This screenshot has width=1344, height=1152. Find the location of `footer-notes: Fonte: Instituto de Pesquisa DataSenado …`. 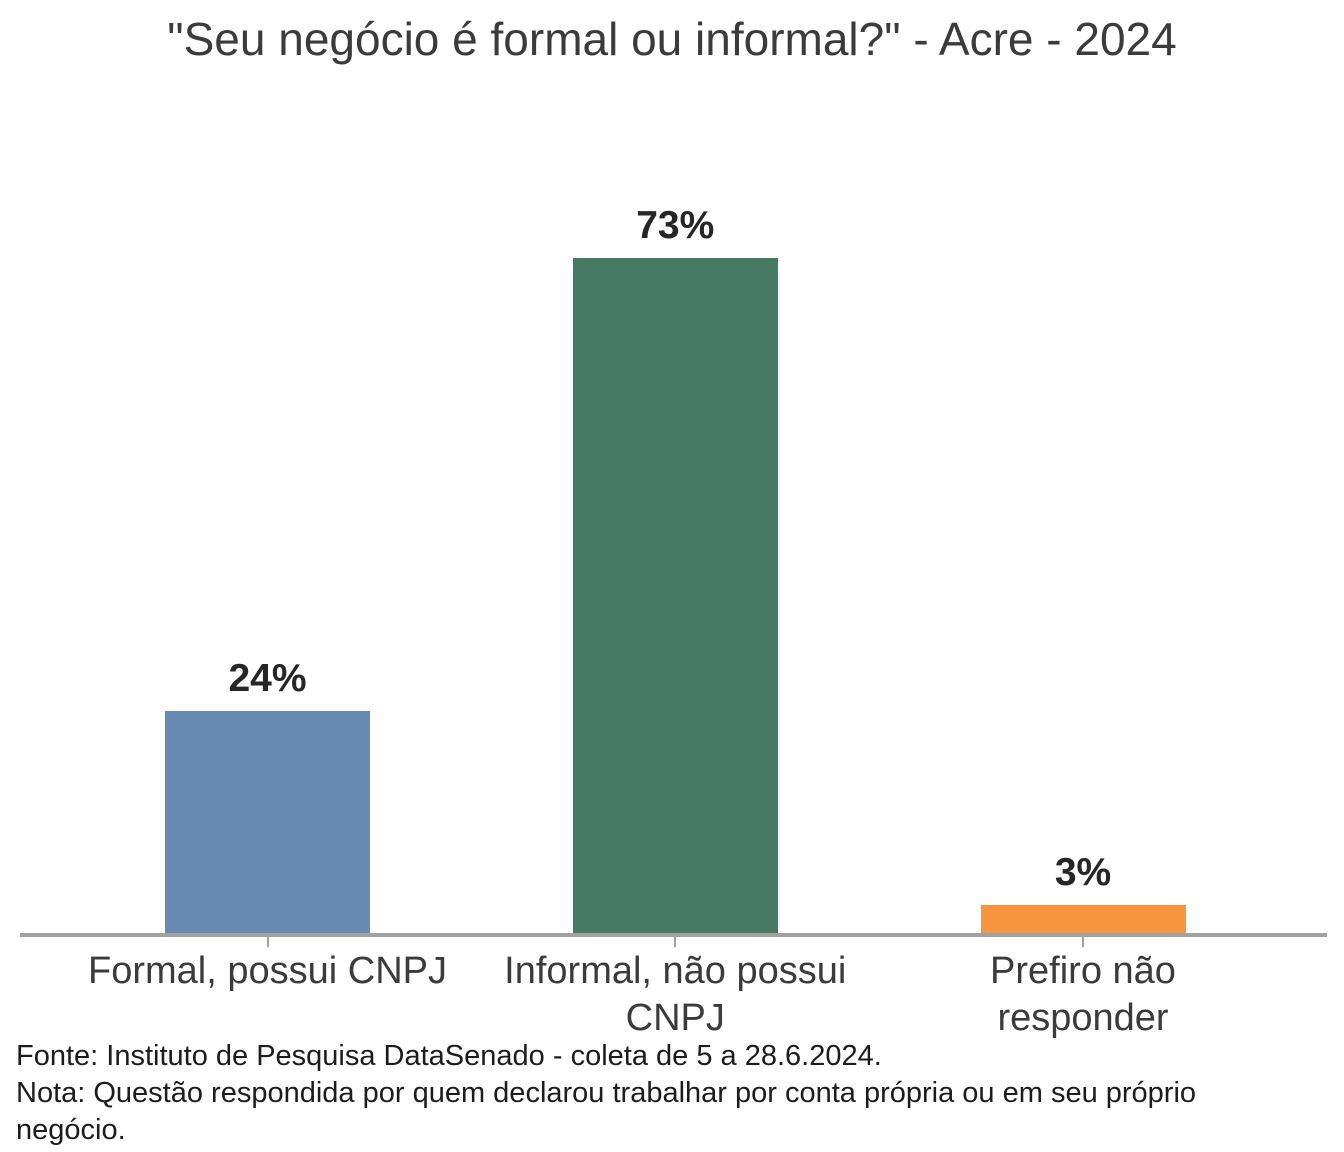

footer-notes: Fonte: Instituto de Pesquisa DataSenado … is located at coordinates (611, 1093).